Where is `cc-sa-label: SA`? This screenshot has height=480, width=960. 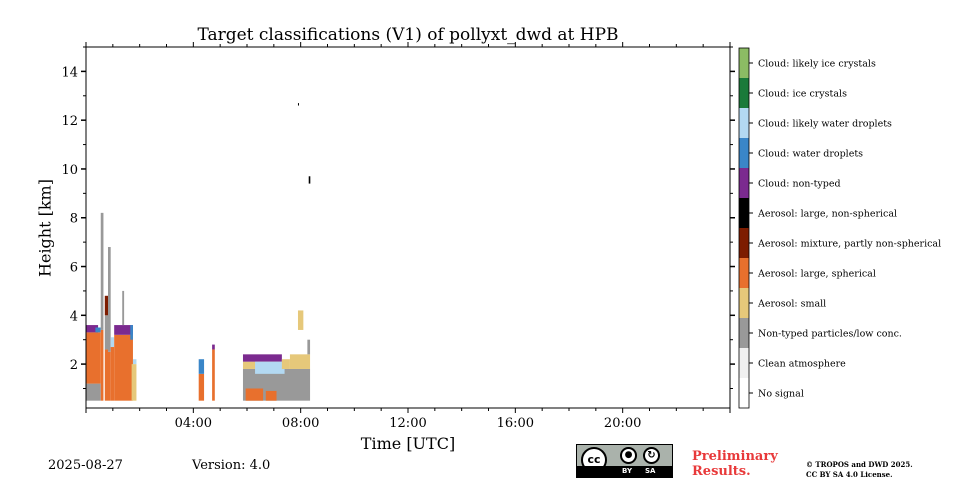 cc-sa-label: SA is located at coordinates (650, 471).